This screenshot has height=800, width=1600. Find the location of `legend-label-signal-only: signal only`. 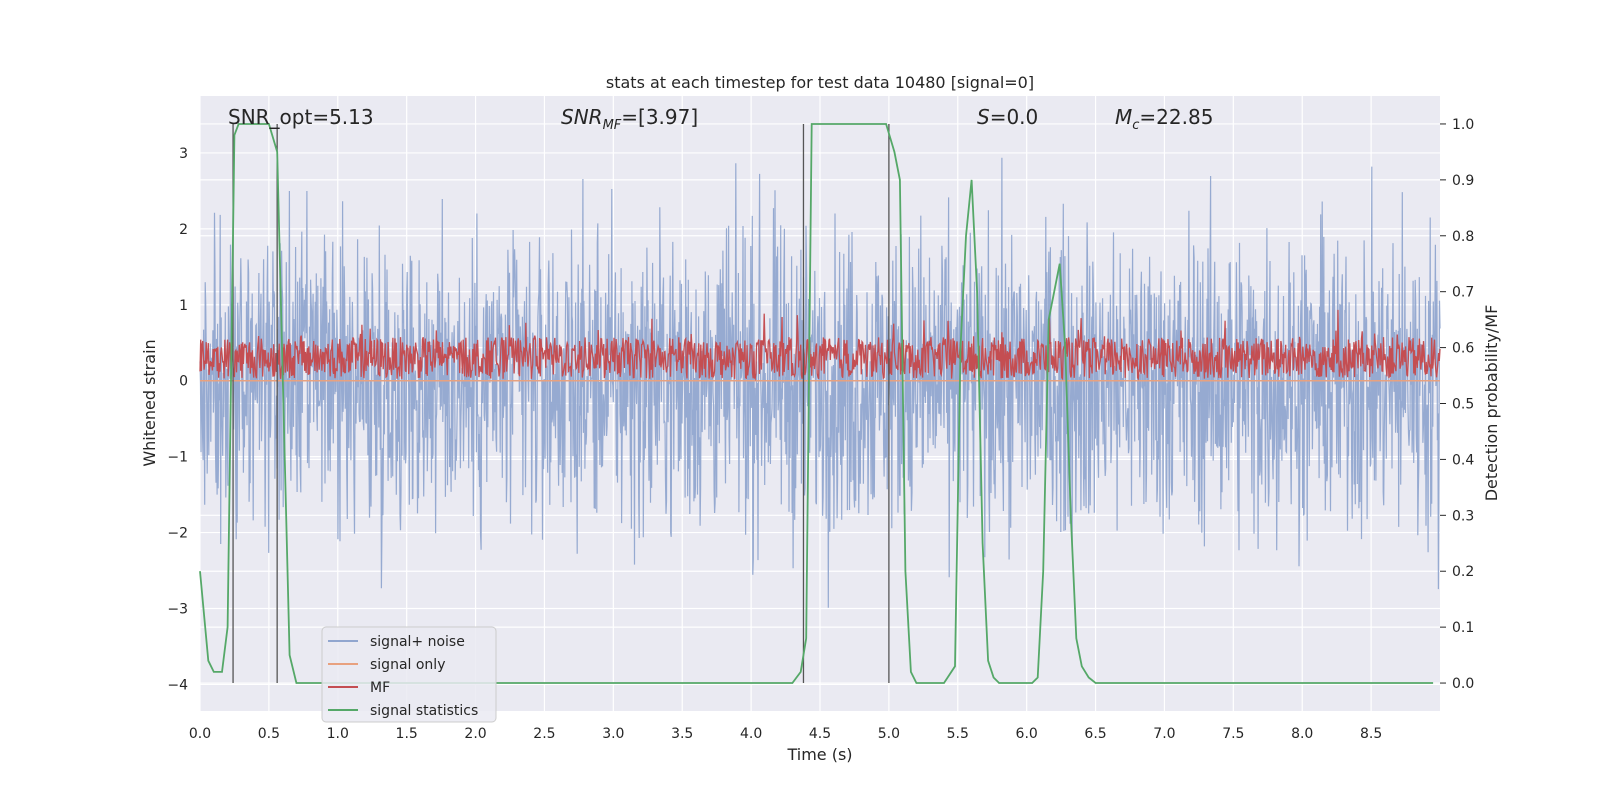

legend-label-signal-only: signal only is located at coordinates (407, 665).